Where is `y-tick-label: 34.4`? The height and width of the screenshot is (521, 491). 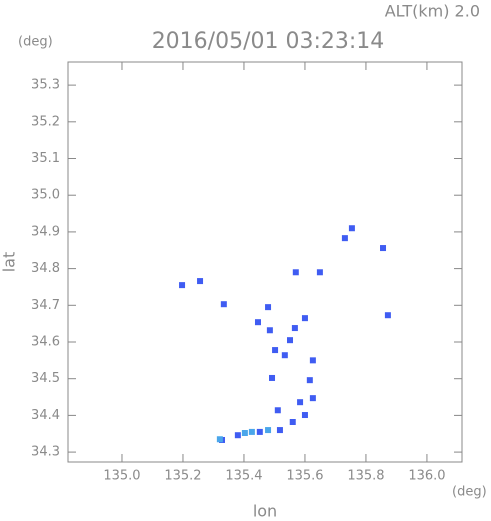
y-tick-label: 34.4 is located at coordinates (45, 415).